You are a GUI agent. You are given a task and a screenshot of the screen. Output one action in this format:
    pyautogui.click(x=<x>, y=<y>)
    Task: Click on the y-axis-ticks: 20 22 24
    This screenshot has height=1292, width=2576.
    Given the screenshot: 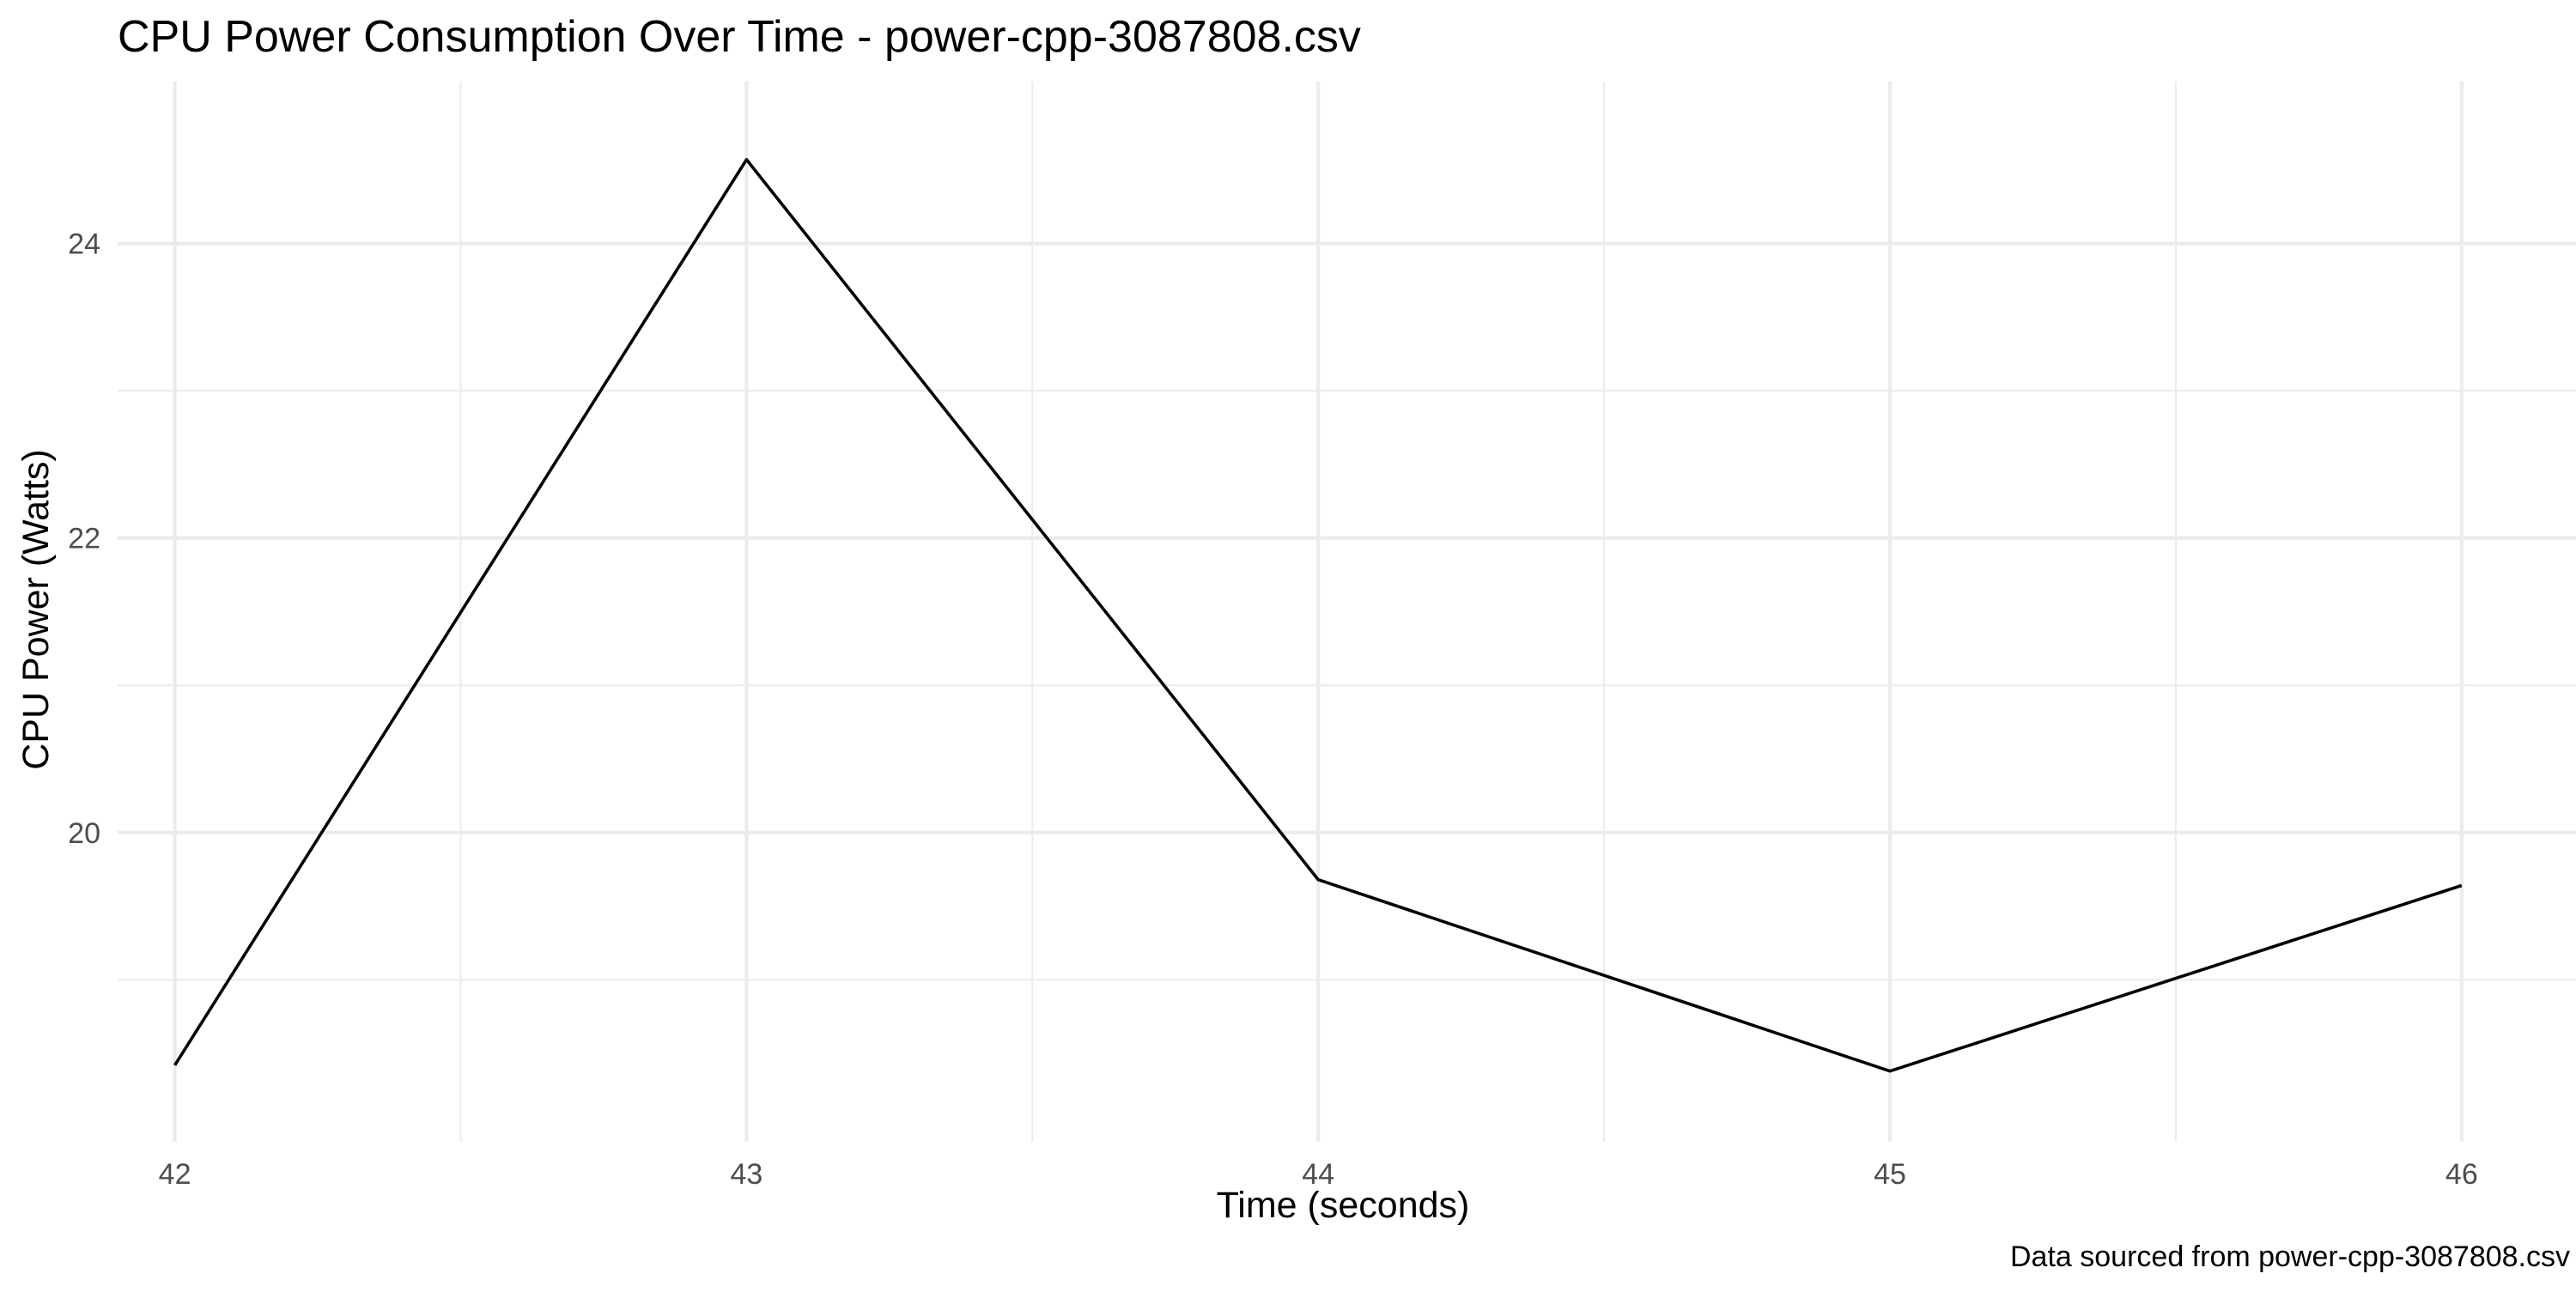 What is the action you would take?
    pyautogui.click(x=84, y=539)
    